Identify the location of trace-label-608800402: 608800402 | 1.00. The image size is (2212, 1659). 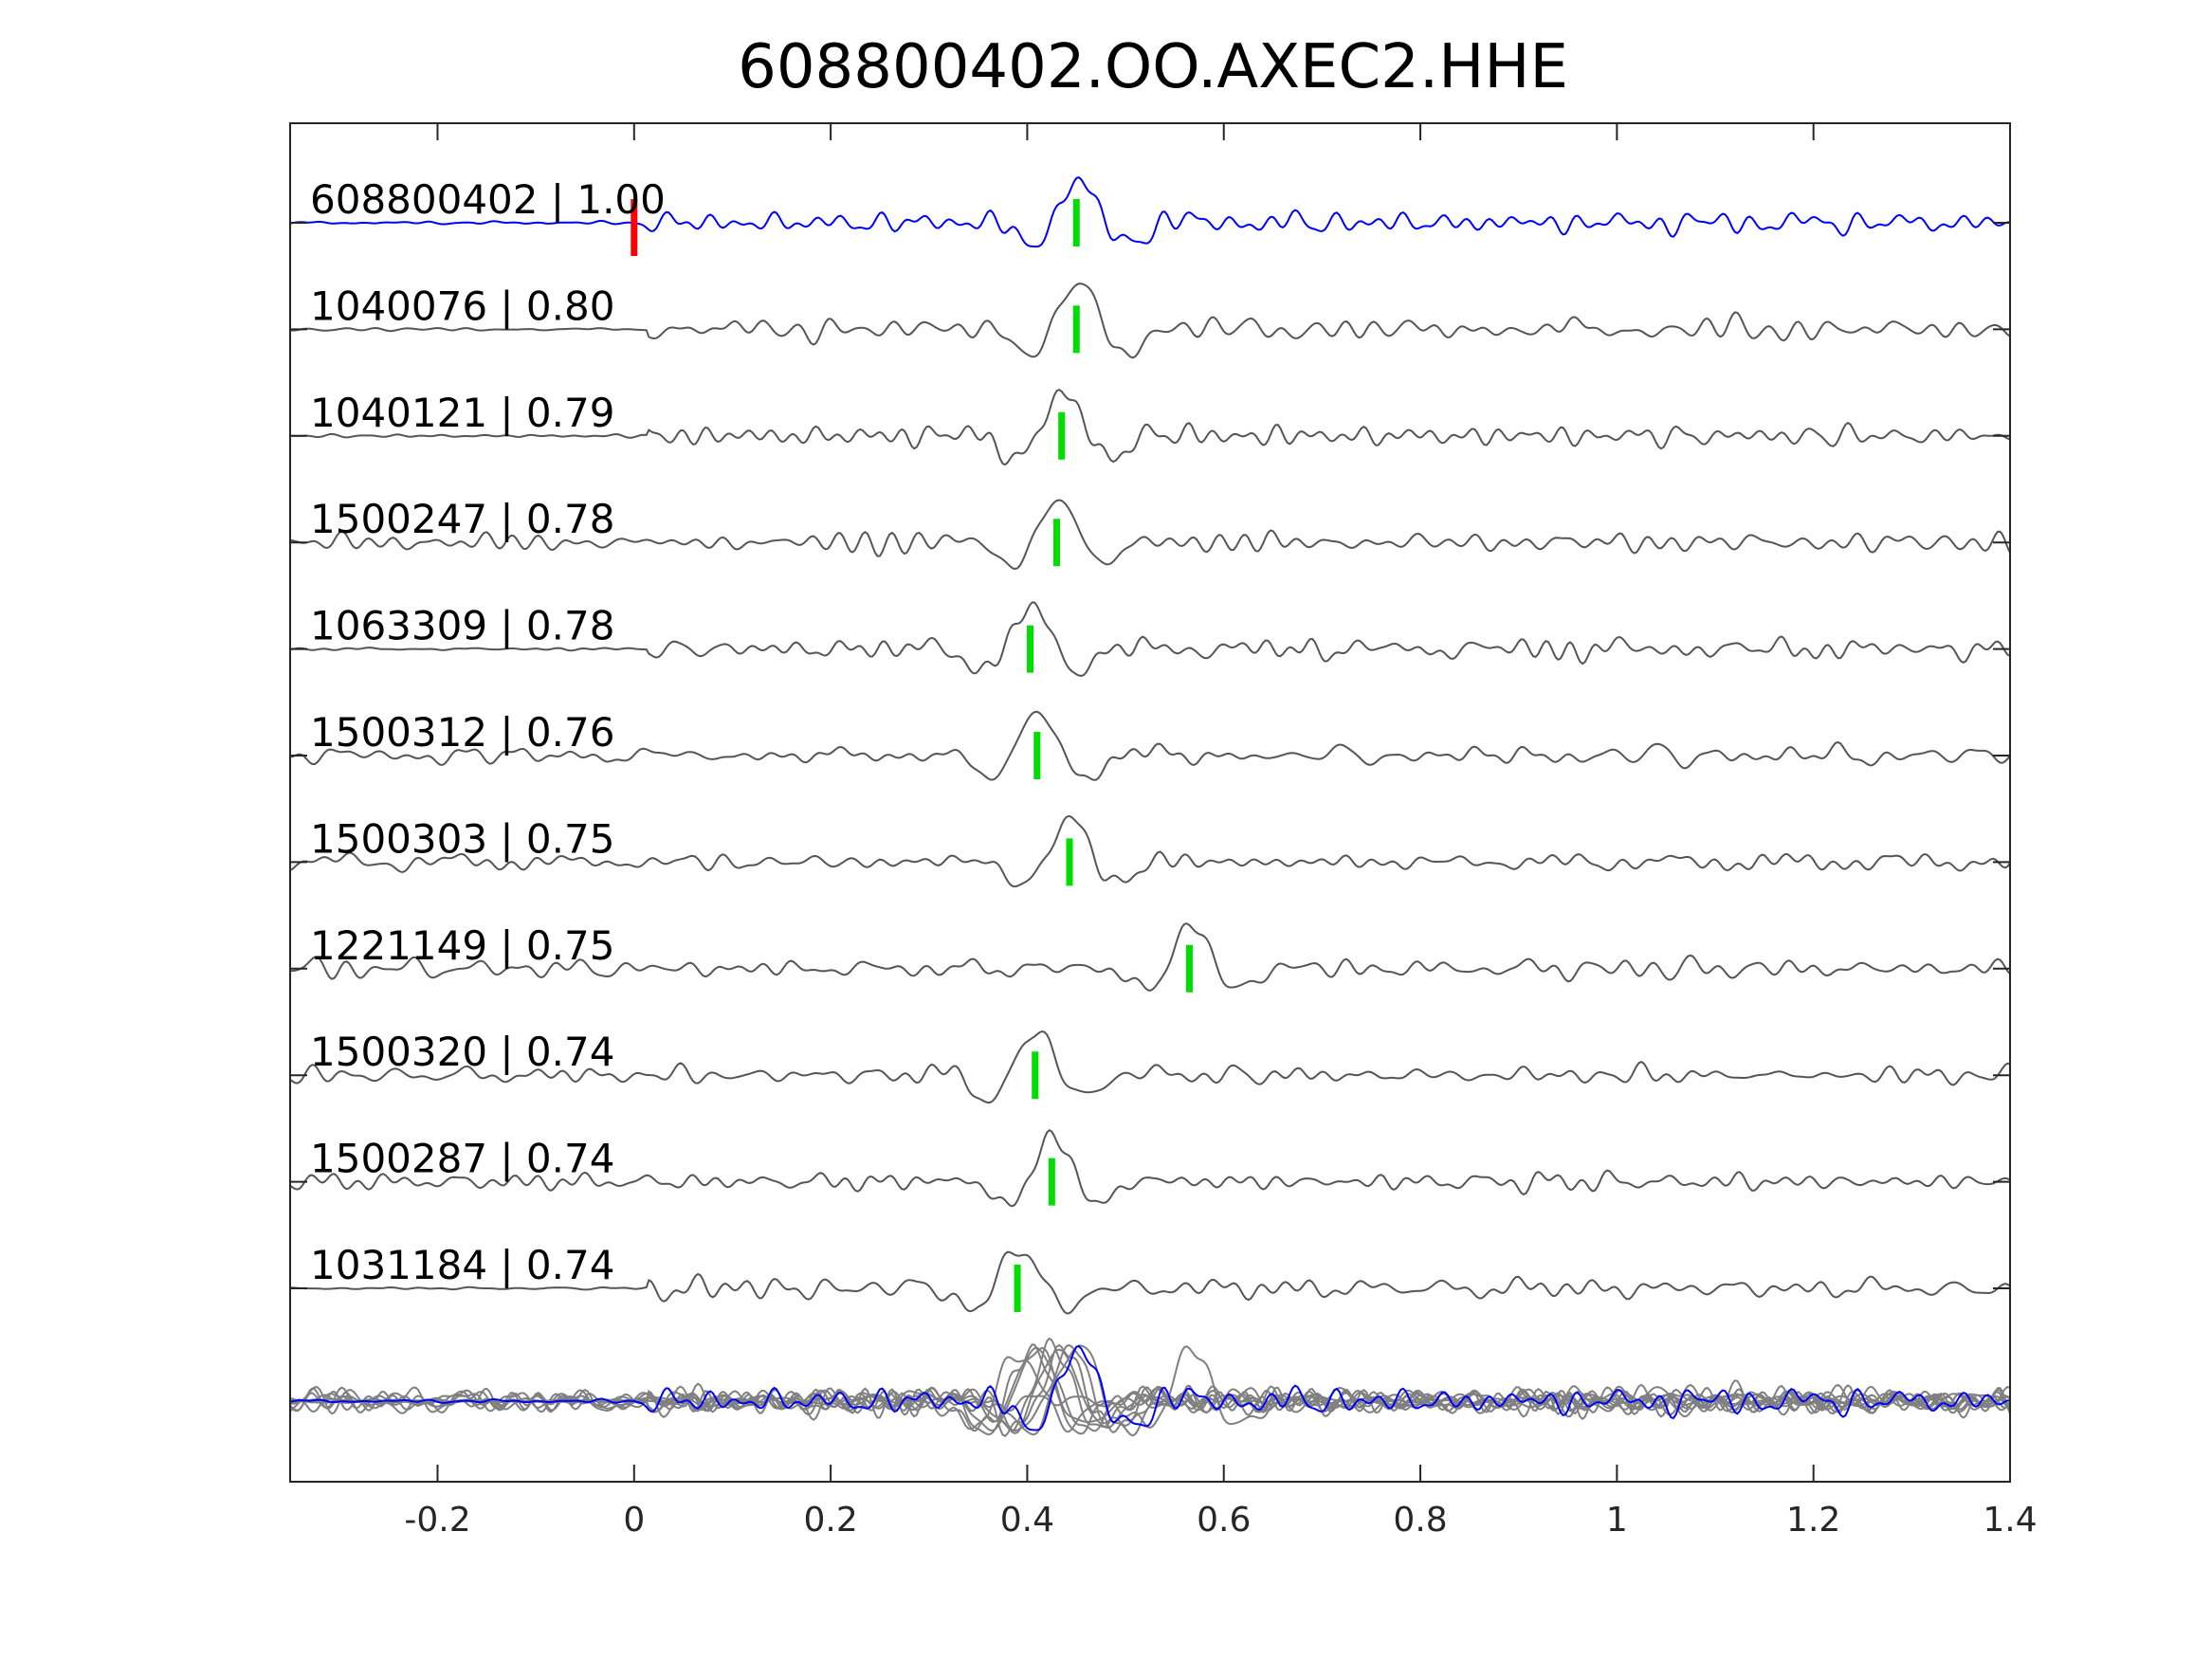
(488, 199).